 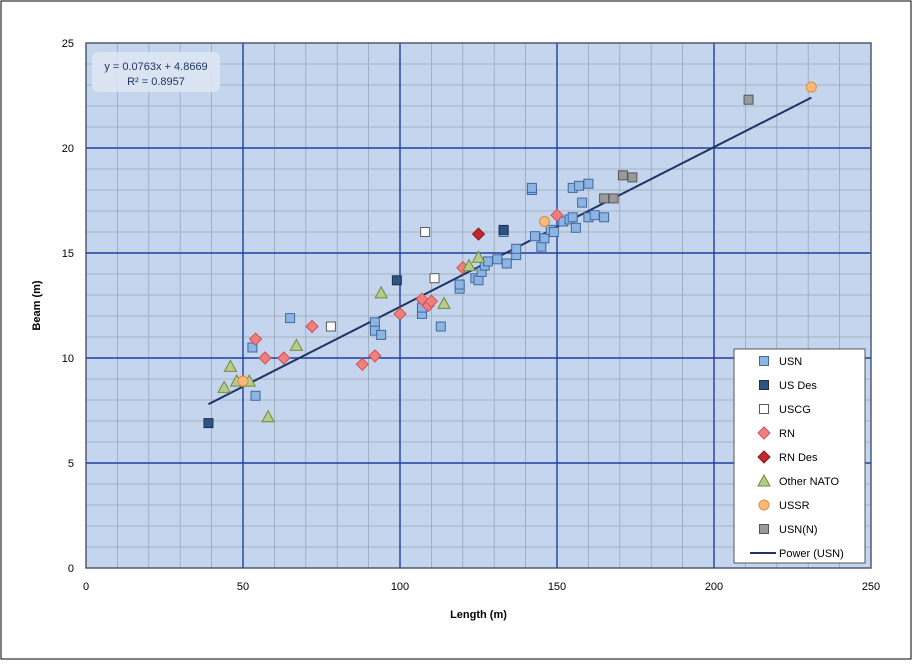 I want to click on series-uscg, so click(x=382, y=279).